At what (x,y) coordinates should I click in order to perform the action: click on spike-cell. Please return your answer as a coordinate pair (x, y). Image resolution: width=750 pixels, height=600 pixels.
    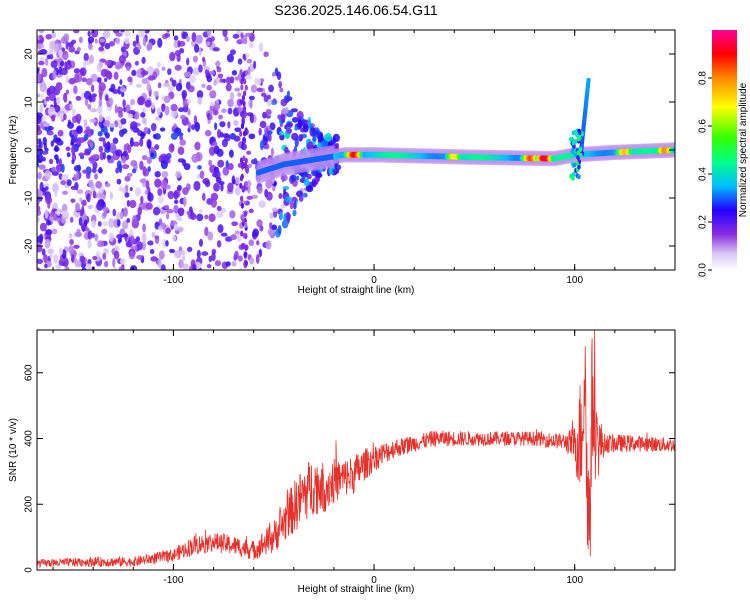
    Looking at the image, I should click on (588, 79).